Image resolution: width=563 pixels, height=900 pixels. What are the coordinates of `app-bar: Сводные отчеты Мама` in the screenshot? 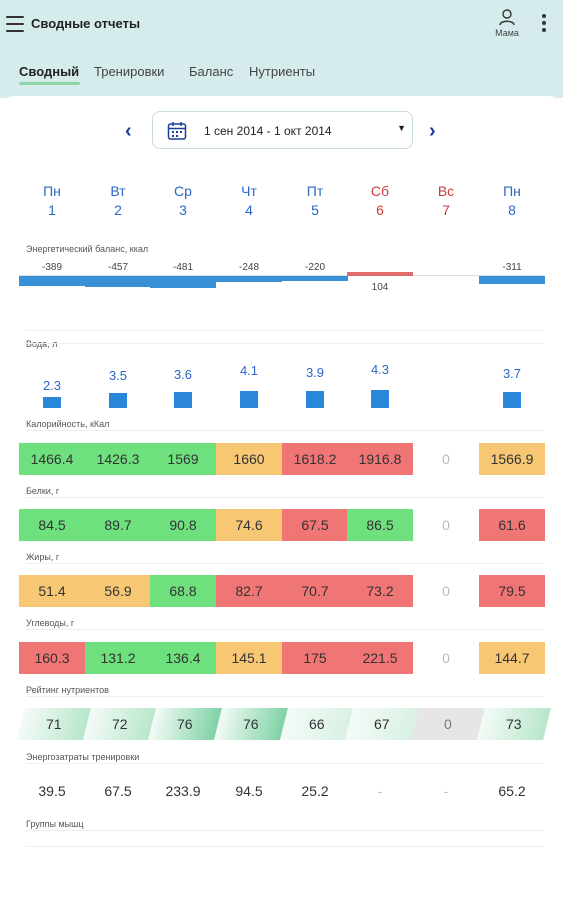 It's located at (281, 25).